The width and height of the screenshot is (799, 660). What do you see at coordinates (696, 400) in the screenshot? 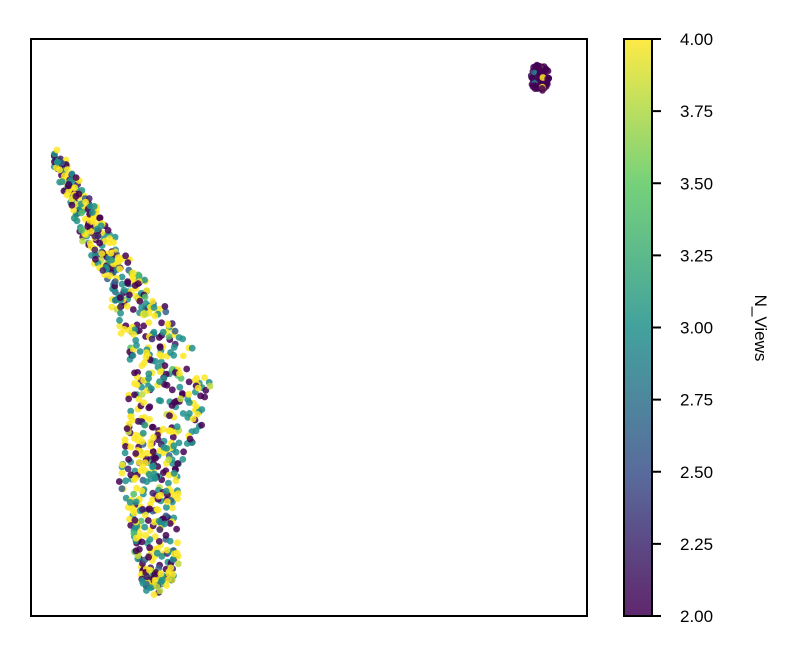
I see `colorbar-tick-label: 2.75` at bounding box center [696, 400].